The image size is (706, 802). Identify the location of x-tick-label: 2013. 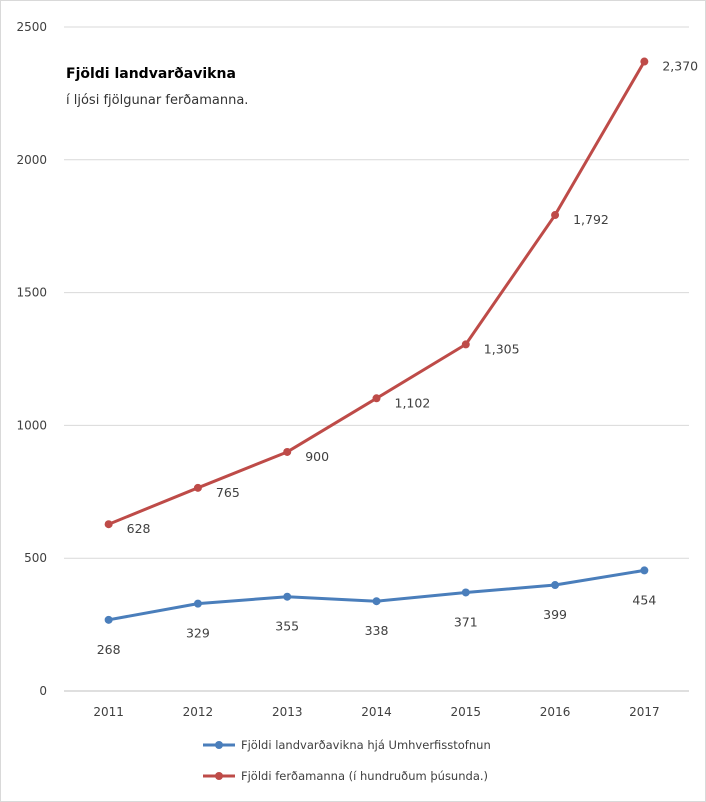
(287, 712).